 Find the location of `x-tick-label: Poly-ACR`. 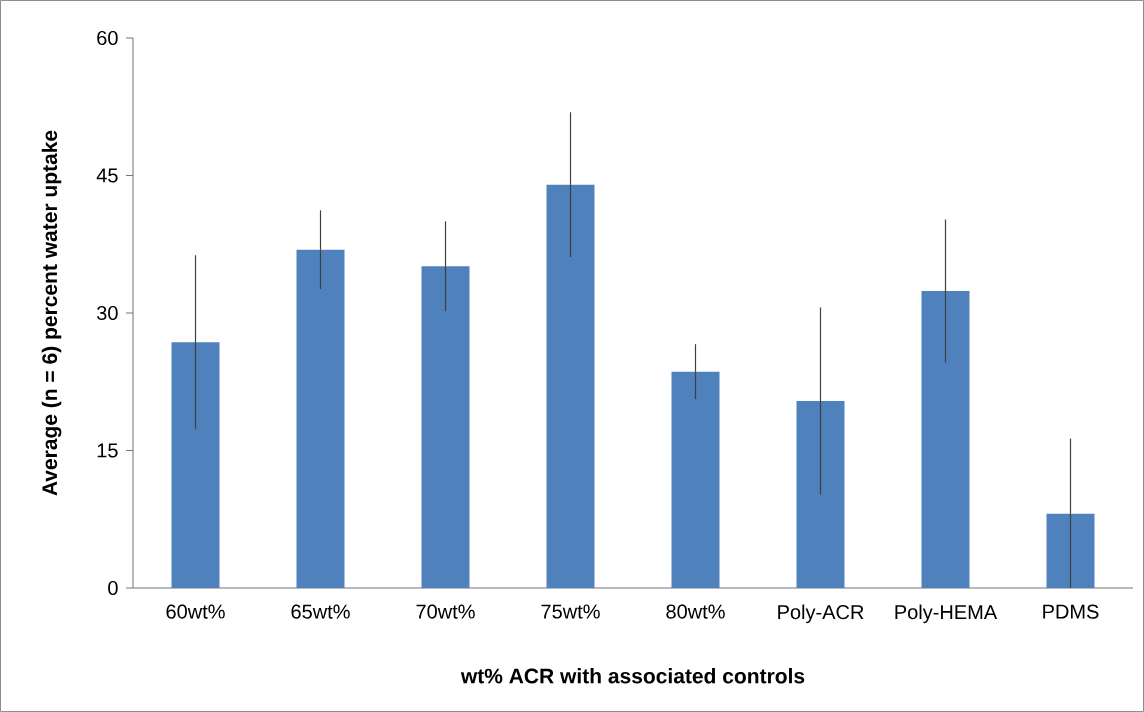

x-tick-label: Poly-ACR is located at coordinates (821, 614).